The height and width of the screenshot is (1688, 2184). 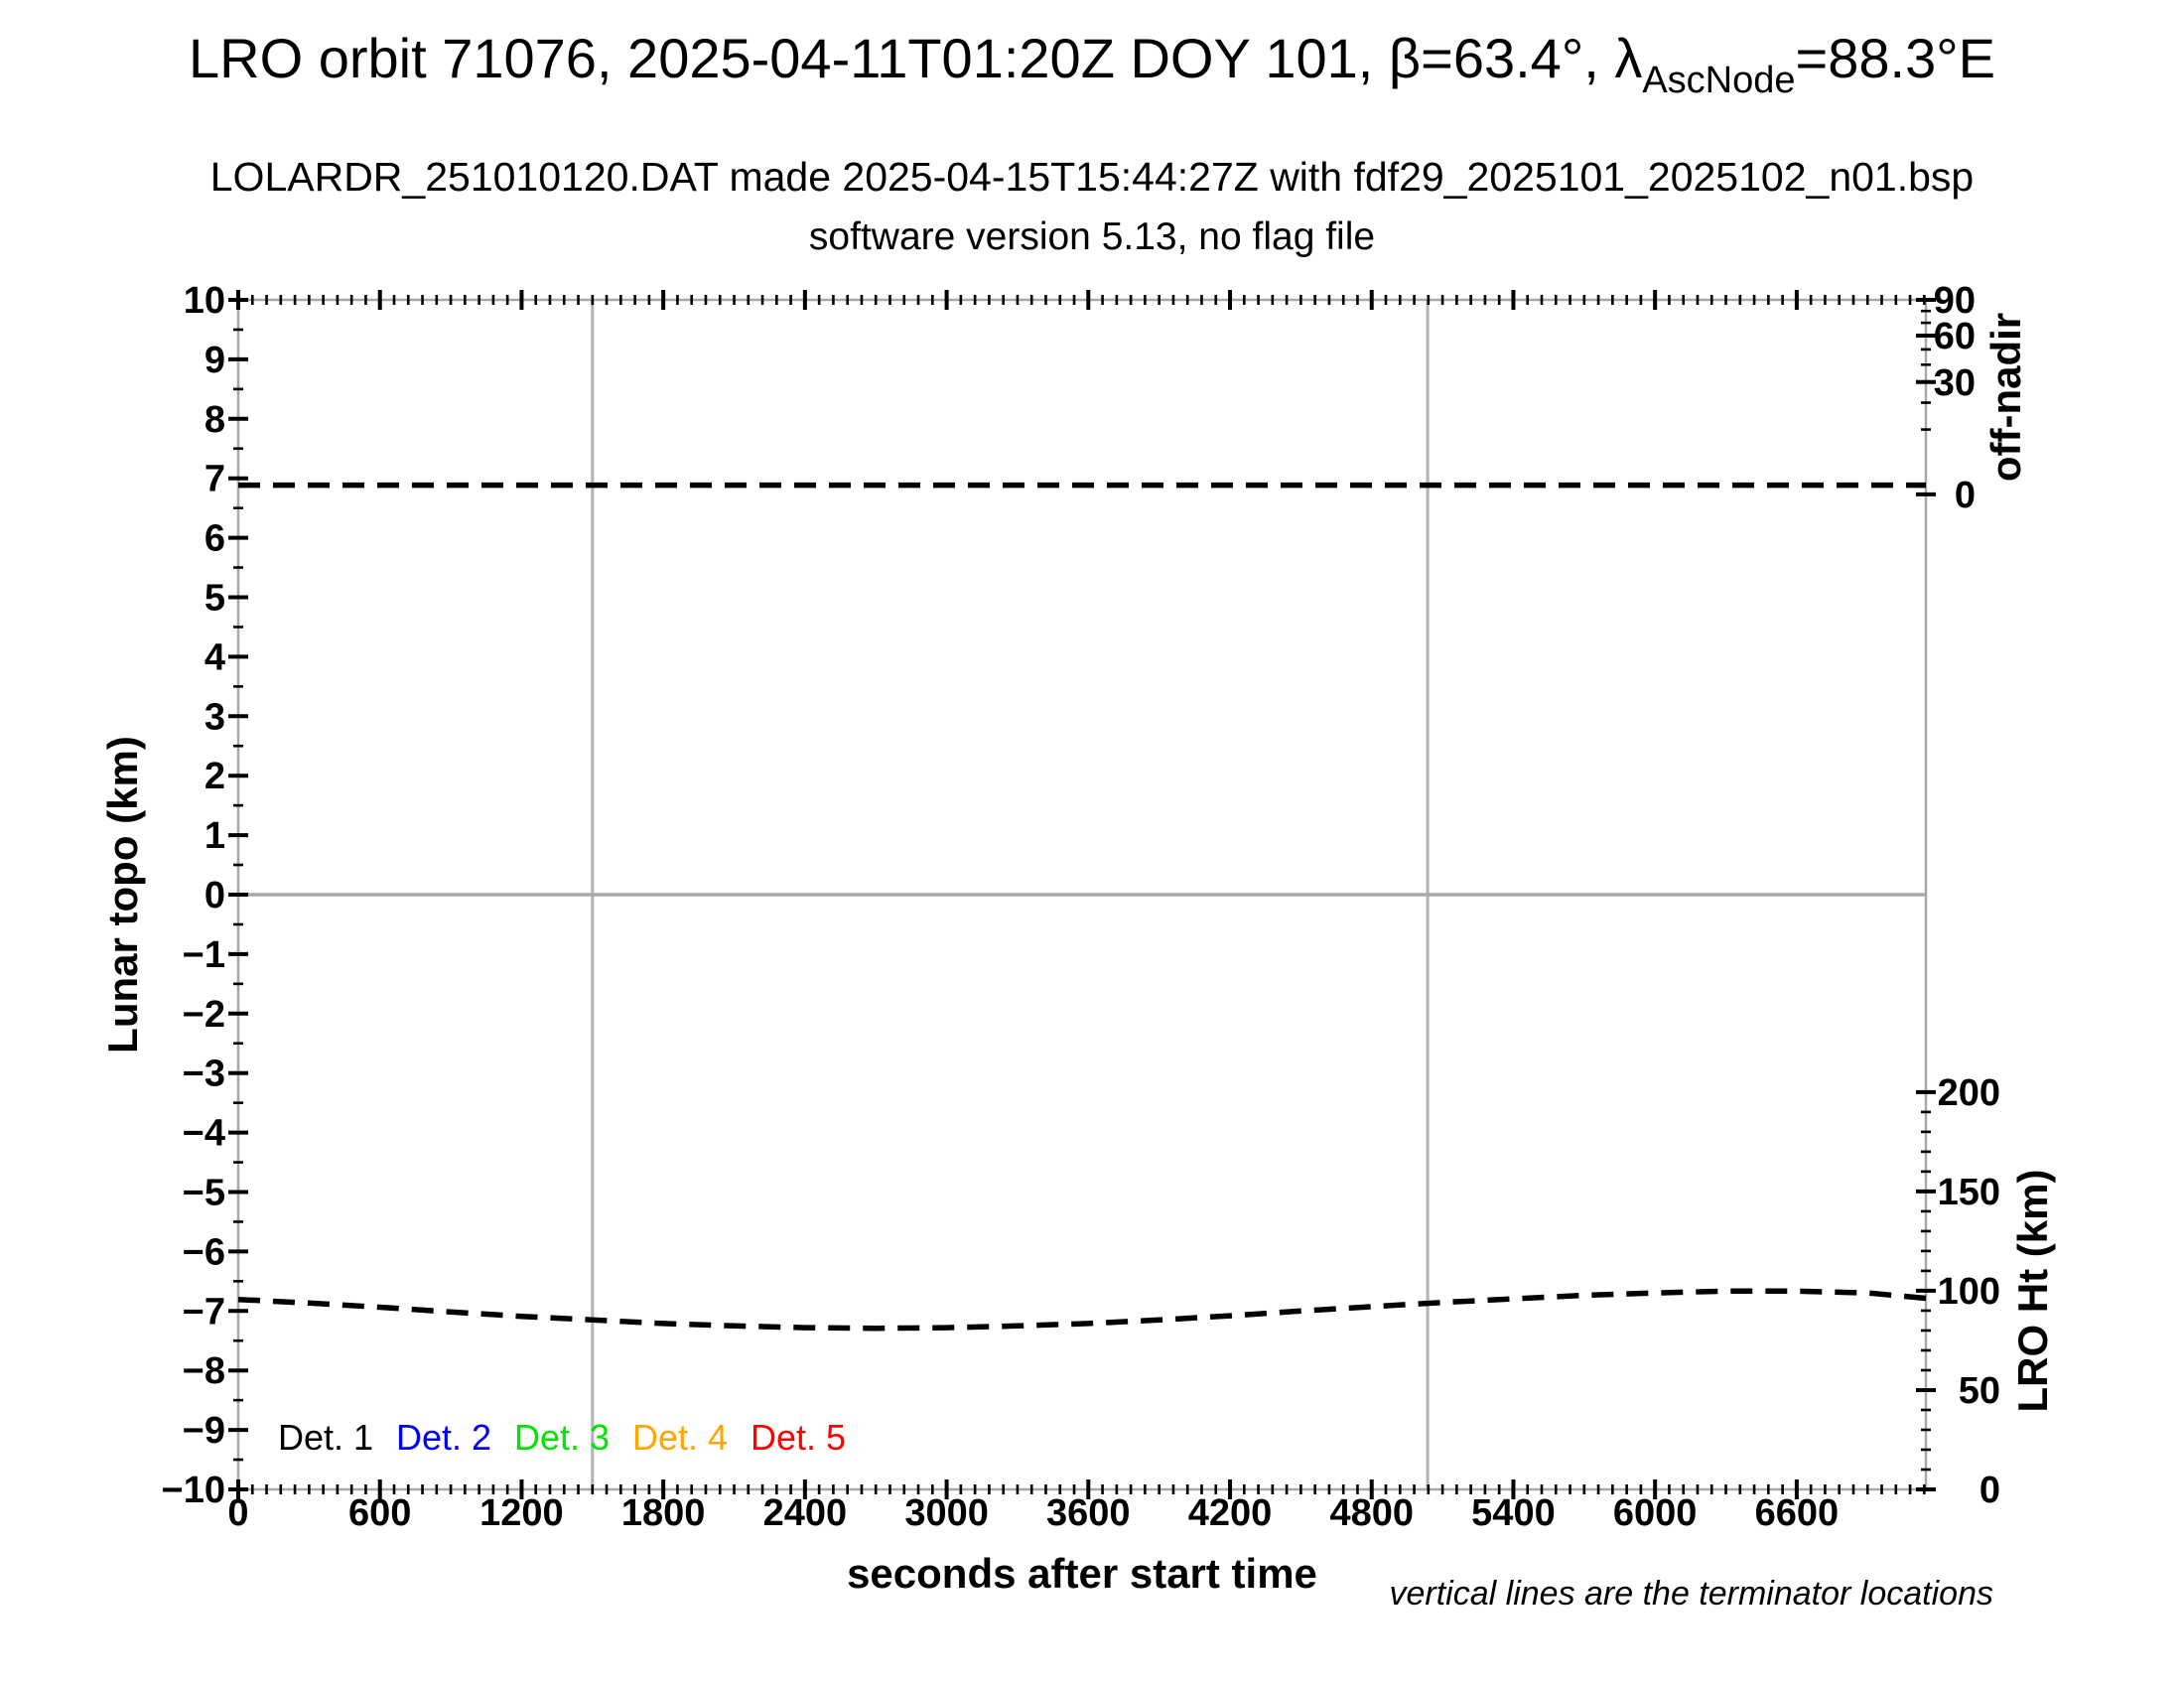 What do you see at coordinates (122, 895) in the screenshot?
I see `y-left-axis-title: Lunar topo (km)` at bounding box center [122, 895].